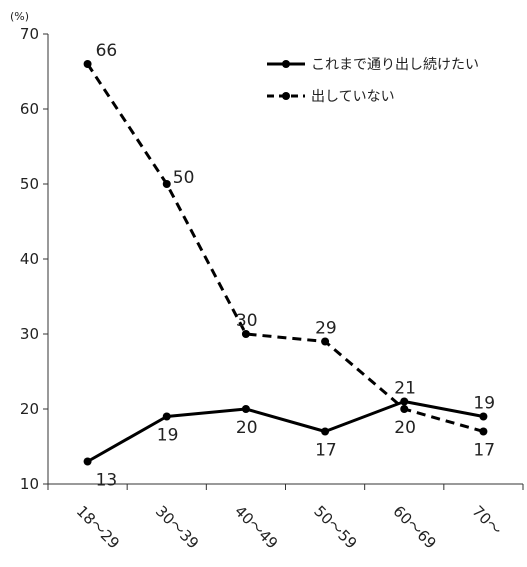  Describe the element at coordinates (29, 109) in the screenshot. I see `y-tick-label: 60` at that location.